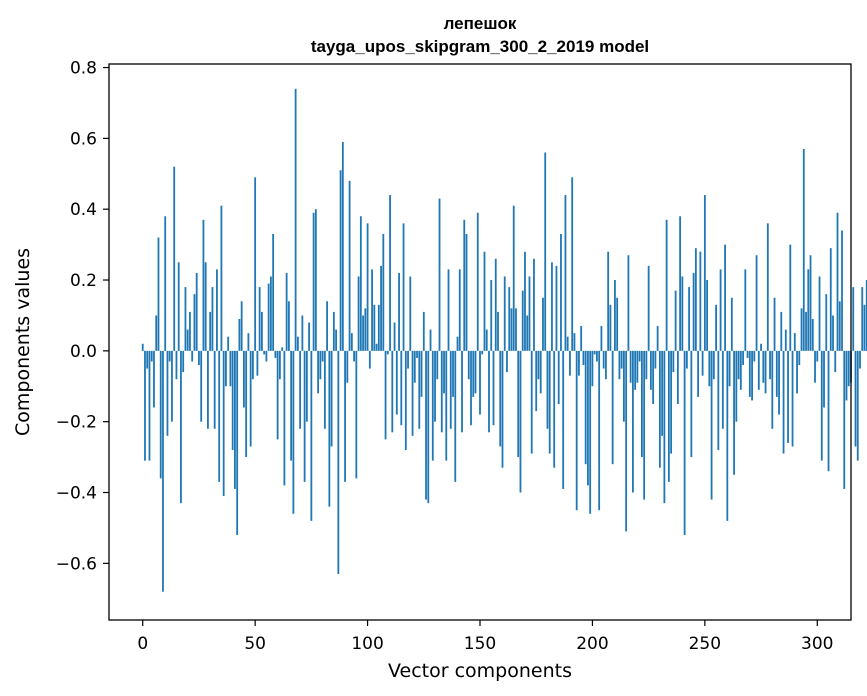 The image size is (867, 696). What do you see at coordinates (705, 644) in the screenshot?
I see `x-tick-label: 250` at bounding box center [705, 644].